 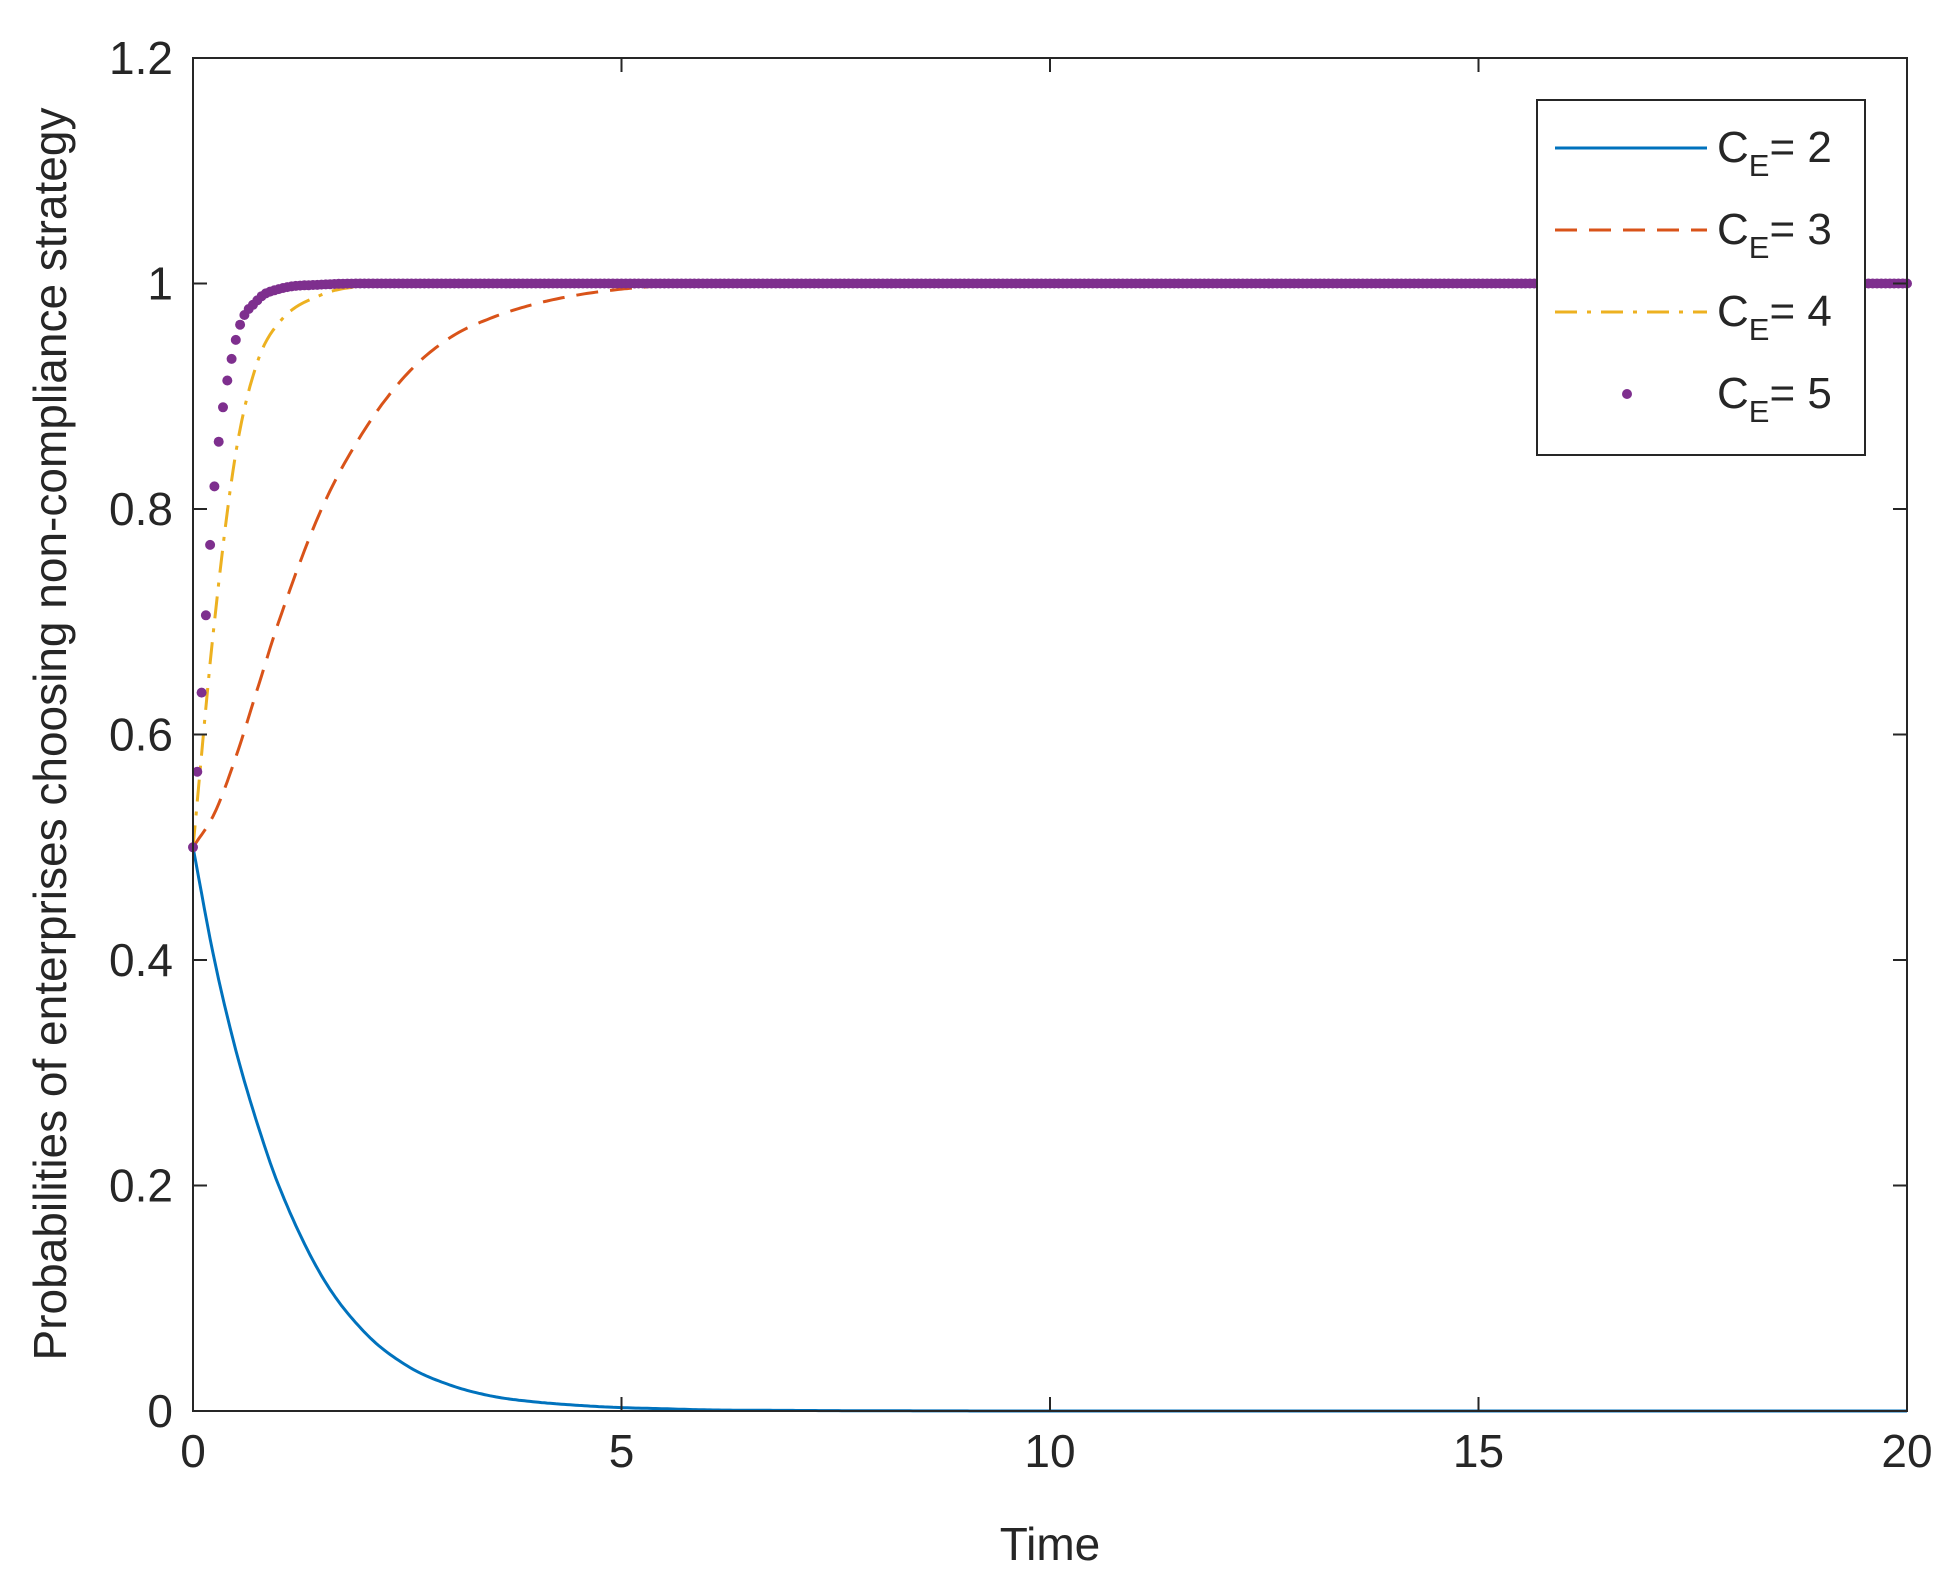 I want to click on x-tick-label: 15, so click(x=1478, y=1451).